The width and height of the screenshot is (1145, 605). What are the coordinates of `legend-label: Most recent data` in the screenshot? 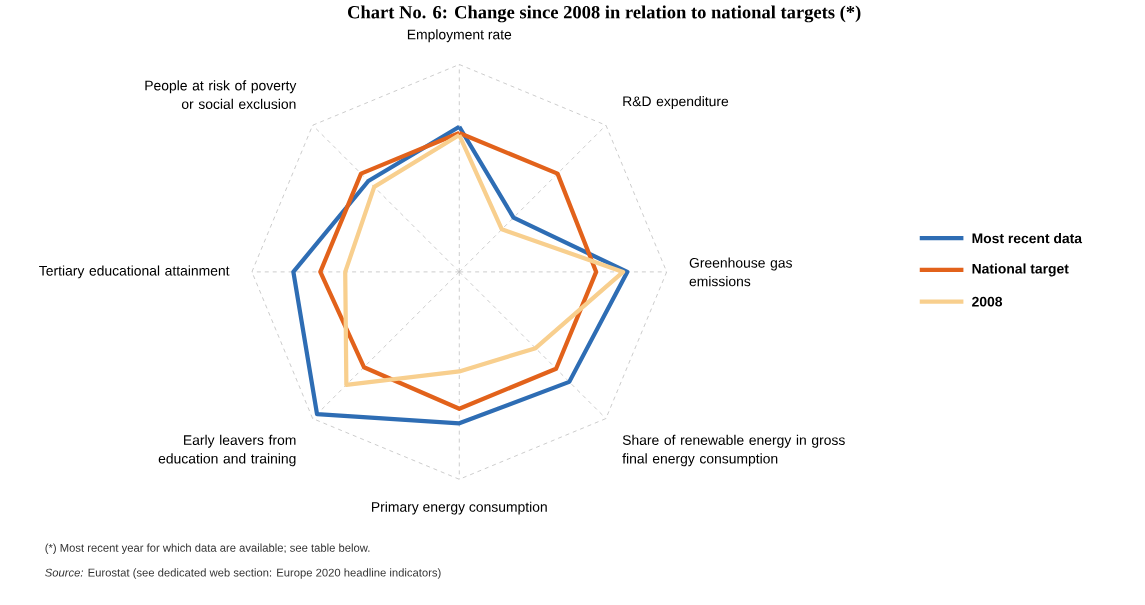 It's located at (1027, 238).